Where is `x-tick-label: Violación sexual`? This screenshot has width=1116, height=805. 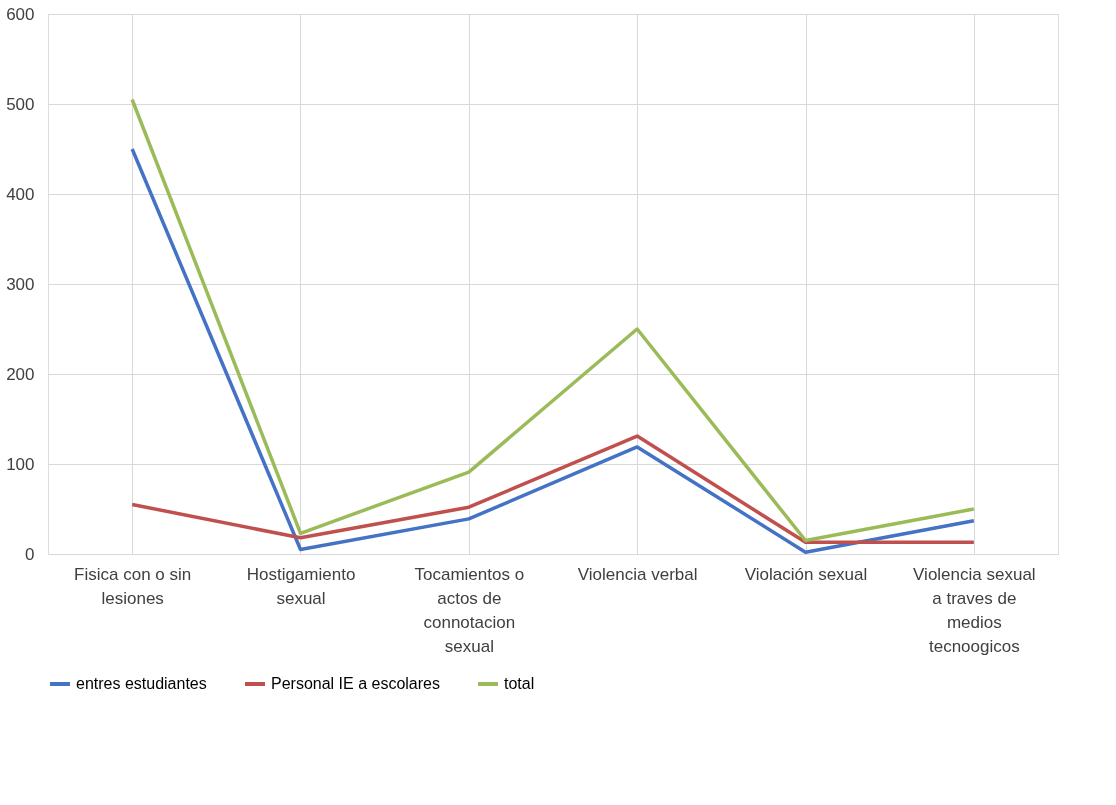
x-tick-label: Violación sexual is located at coordinates (806, 574).